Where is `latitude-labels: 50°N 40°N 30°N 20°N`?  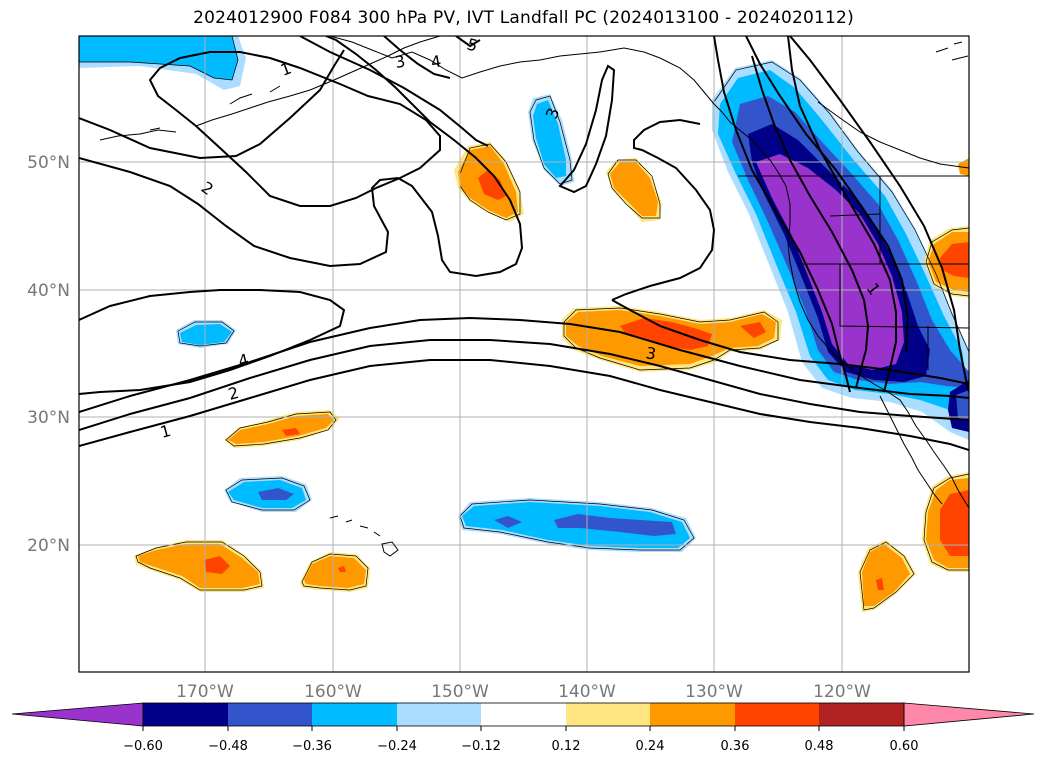 latitude-labels: 50°N 40°N 30°N 20°N is located at coordinates (48, 354).